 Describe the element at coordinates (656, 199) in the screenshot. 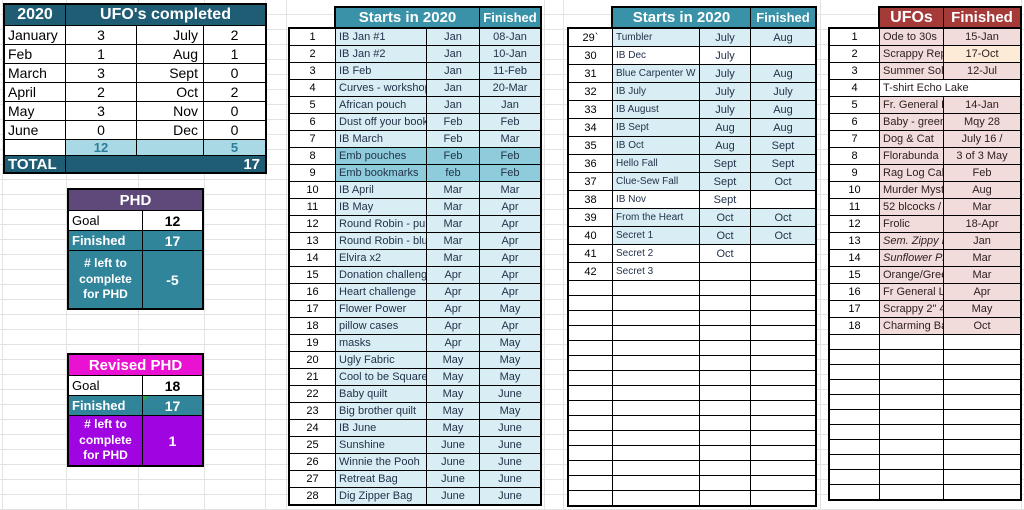

I see `project-name-cell: IB Nov` at that location.